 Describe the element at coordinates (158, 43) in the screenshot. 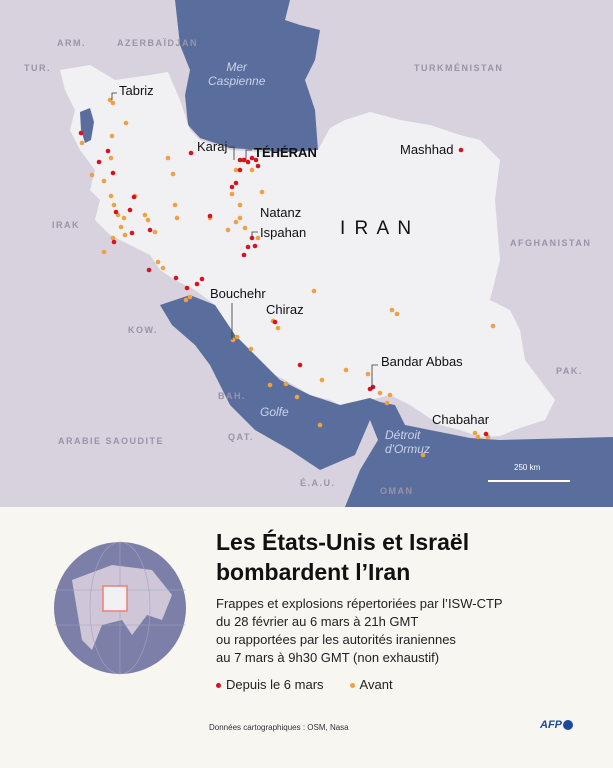

I see `country-label: AZERBAÏDJAN` at that location.